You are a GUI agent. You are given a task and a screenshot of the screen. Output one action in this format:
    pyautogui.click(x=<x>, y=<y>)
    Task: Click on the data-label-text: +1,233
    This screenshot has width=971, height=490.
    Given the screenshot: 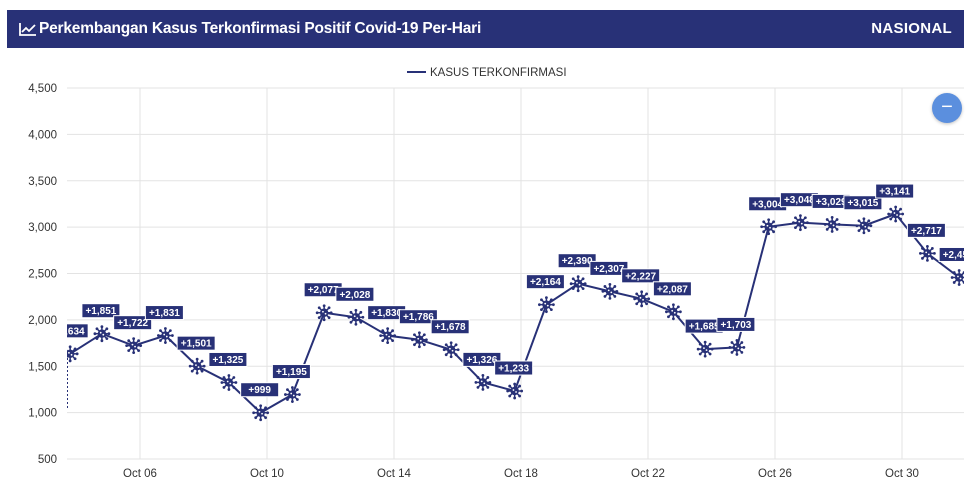 What is the action you would take?
    pyautogui.click(x=513, y=369)
    